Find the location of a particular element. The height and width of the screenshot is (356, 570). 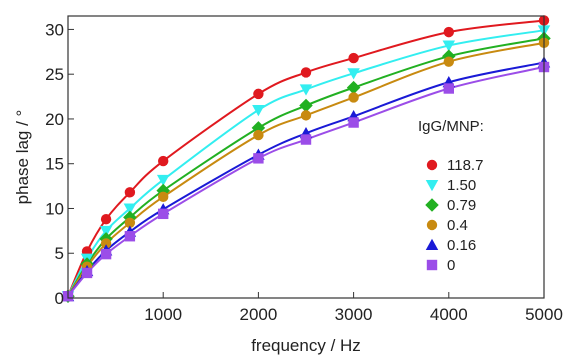

y-axis-label: phase lag / ° is located at coordinates (22, 157).